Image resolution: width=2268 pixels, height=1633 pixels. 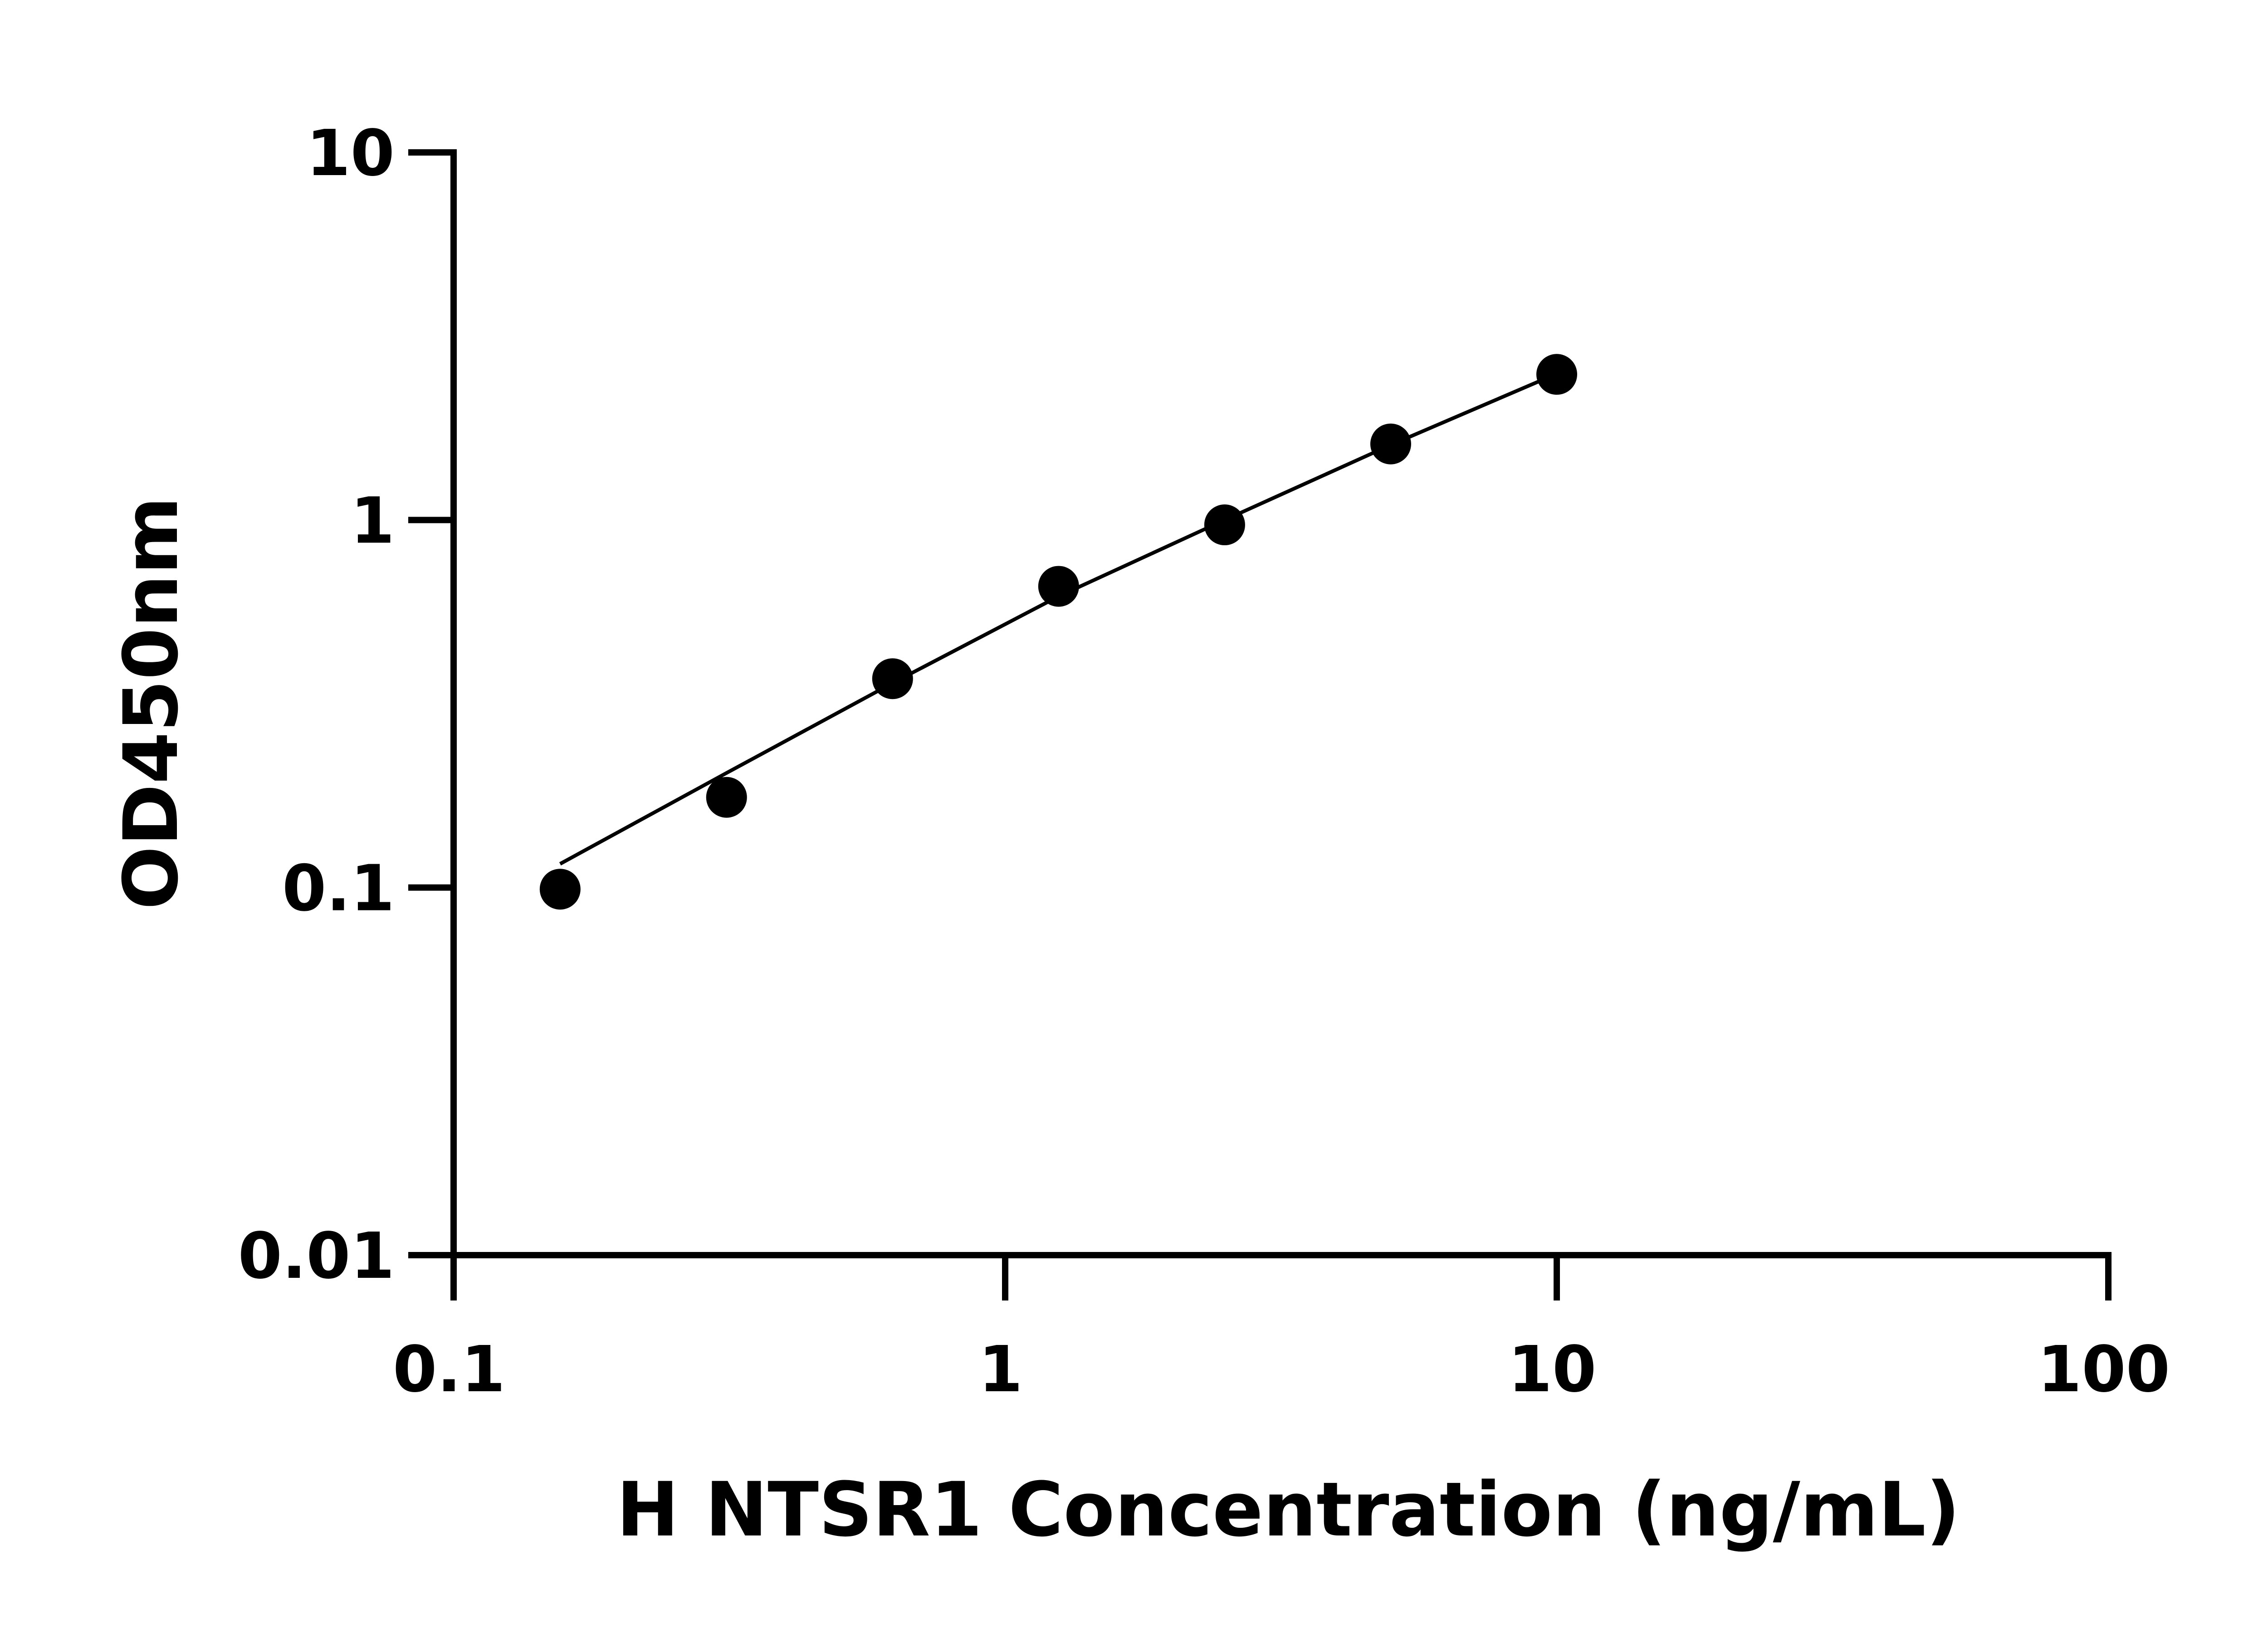 I want to click on x-tick-label: 10, so click(x=1553, y=1370).